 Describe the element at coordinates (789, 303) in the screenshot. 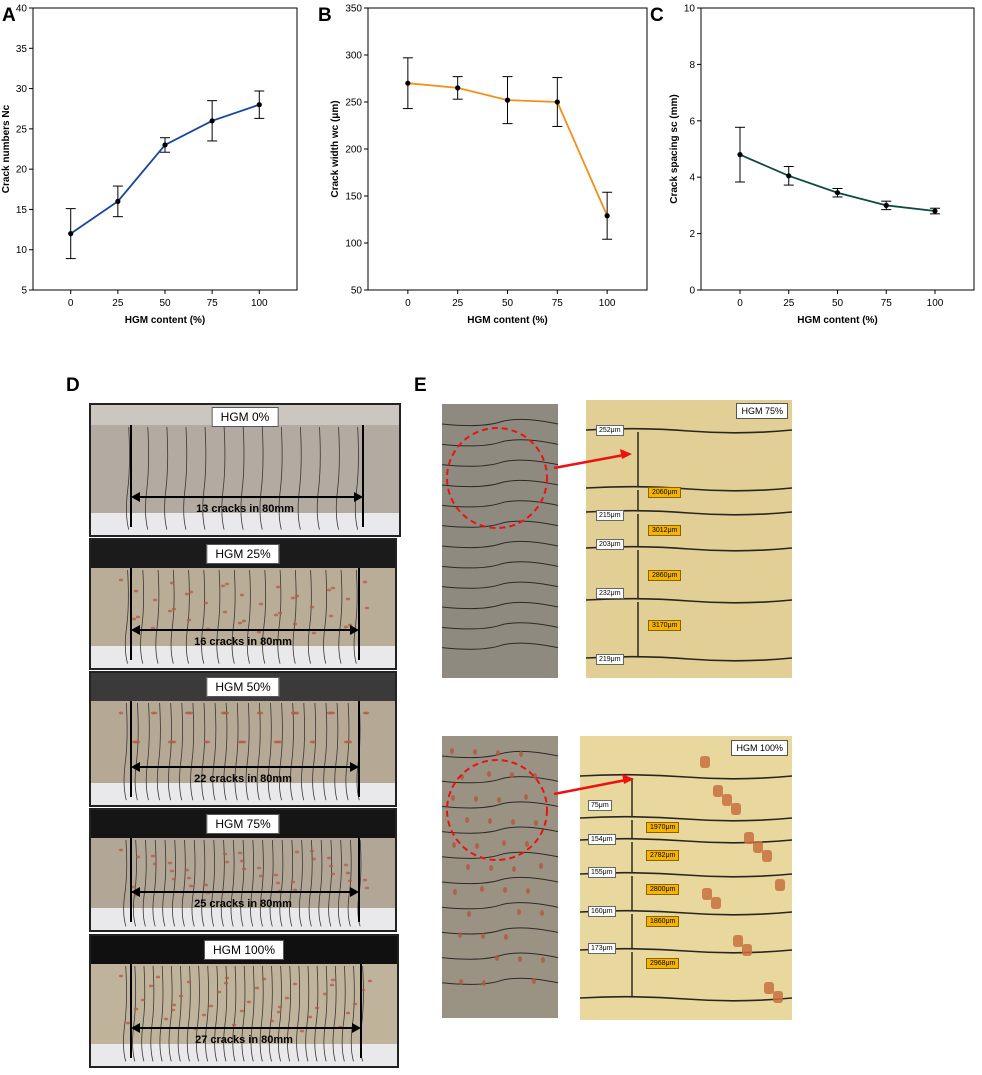

I see `x-tick-label: 25` at that location.